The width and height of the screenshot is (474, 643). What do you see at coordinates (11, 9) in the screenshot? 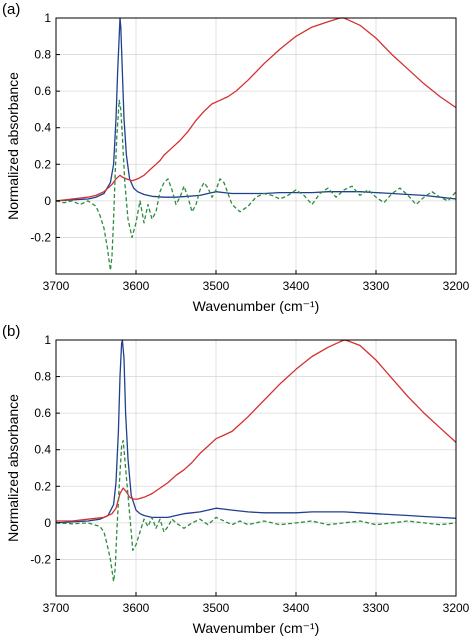
I see `panel-label: (a)` at bounding box center [11, 9].